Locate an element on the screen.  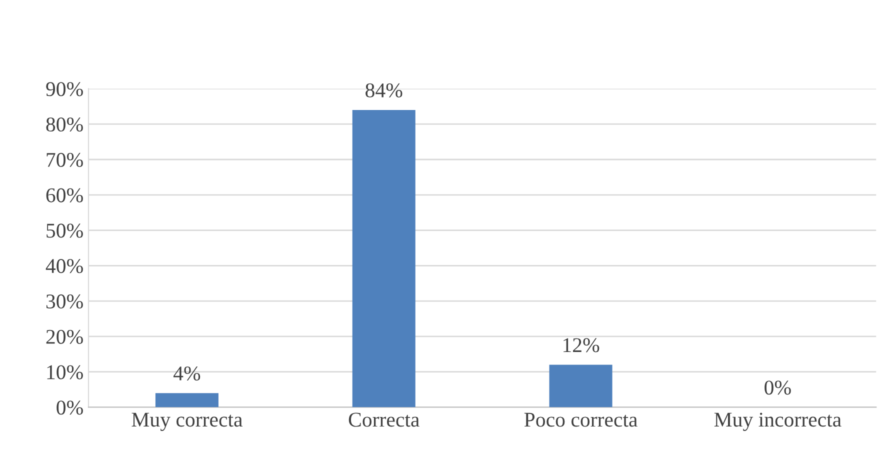
data-label: 0% is located at coordinates (777, 387).